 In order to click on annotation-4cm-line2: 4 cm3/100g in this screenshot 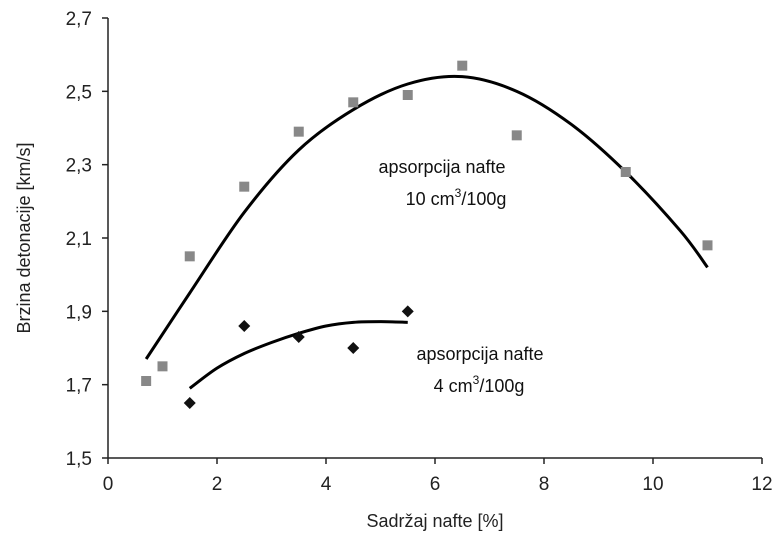, I will do `click(479, 384)`.